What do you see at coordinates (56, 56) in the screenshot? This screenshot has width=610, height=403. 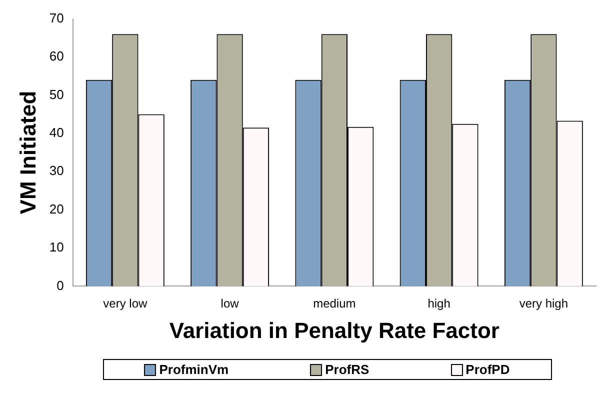 I see `y-tick-label: 60` at bounding box center [56, 56].